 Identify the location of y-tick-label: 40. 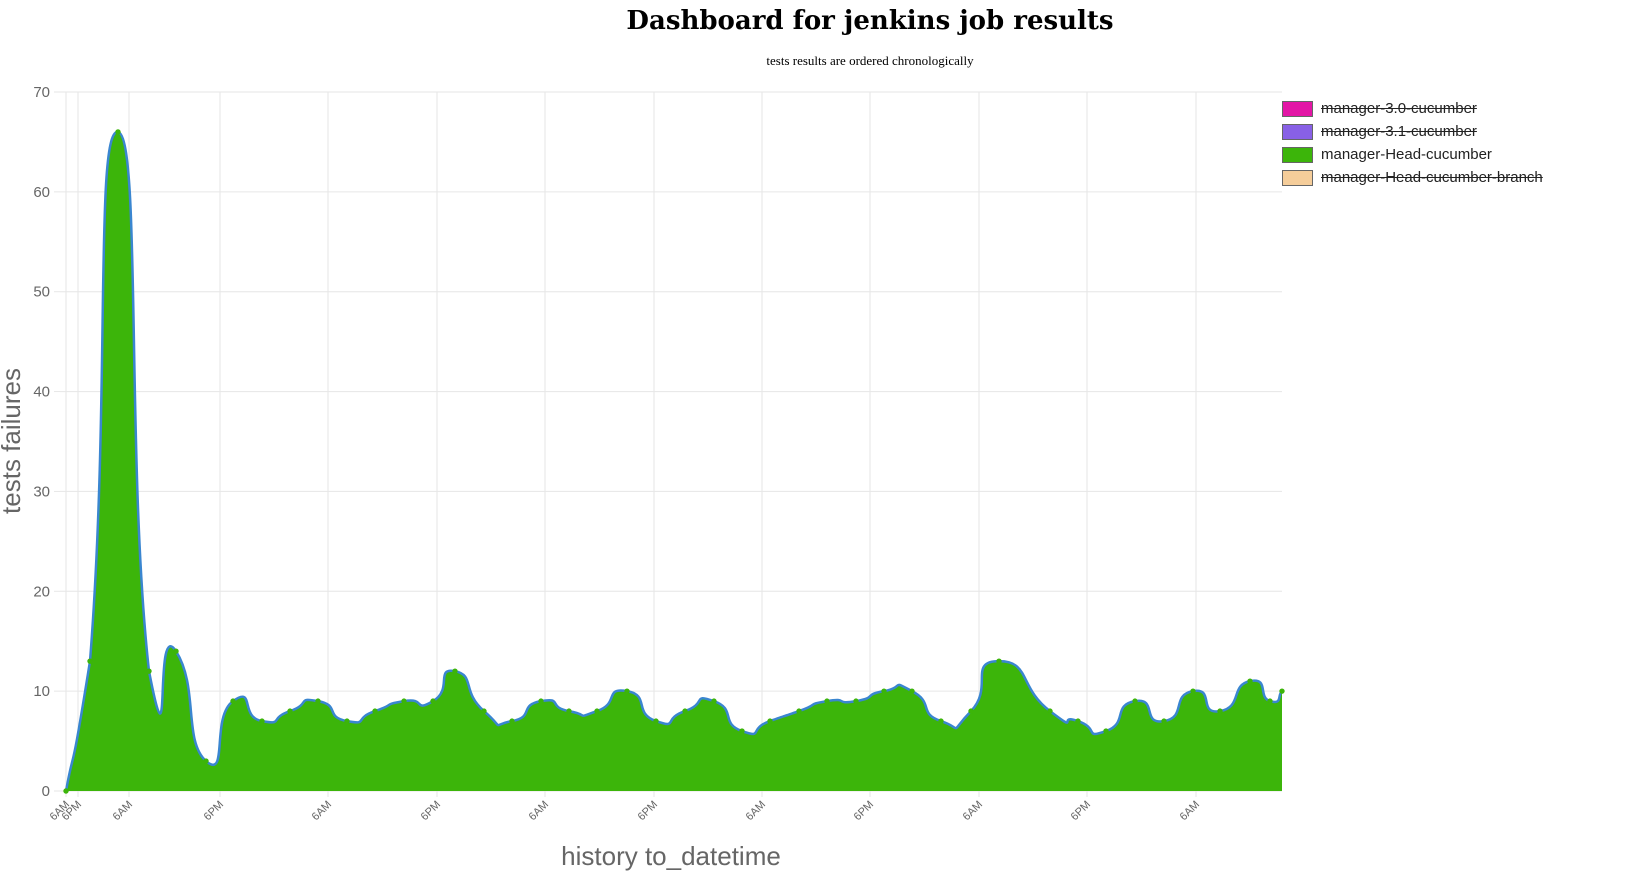
(41, 392).